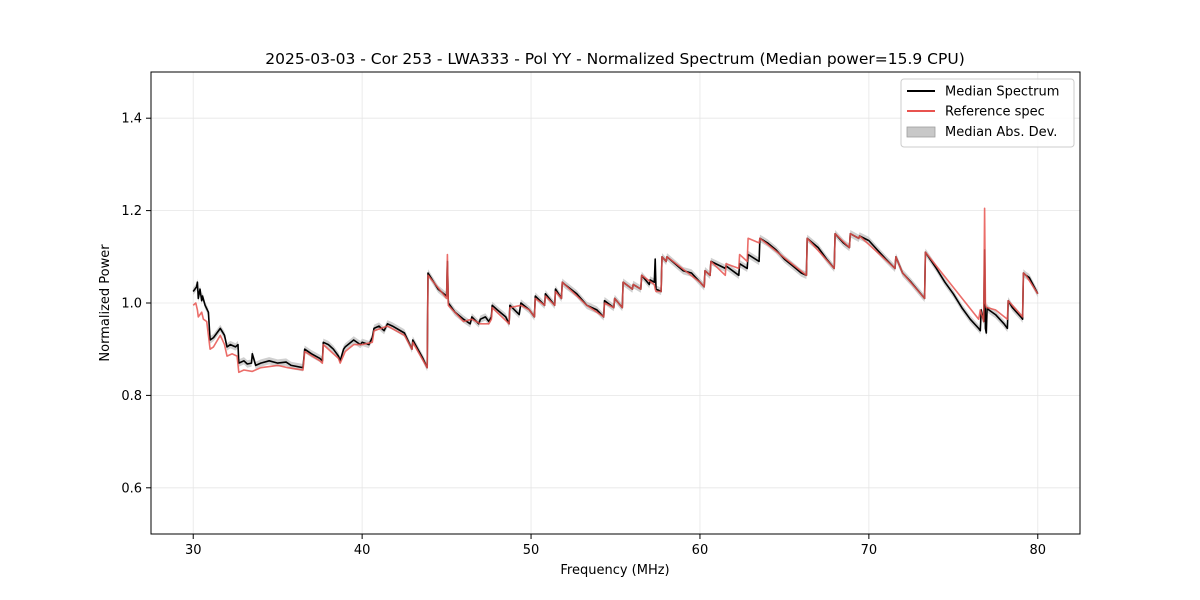 This screenshot has width=1200, height=600. What do you see at coordinates (1001, 132) in the screenshot?
I see `legend-mad-label: Median Abs. Dev.` at bounding box center [1001, 132].